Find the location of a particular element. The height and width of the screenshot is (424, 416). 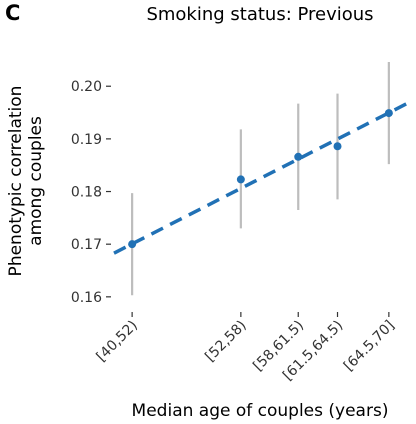

y-tick-label: 0.19 is located at coordinates (86, 140).